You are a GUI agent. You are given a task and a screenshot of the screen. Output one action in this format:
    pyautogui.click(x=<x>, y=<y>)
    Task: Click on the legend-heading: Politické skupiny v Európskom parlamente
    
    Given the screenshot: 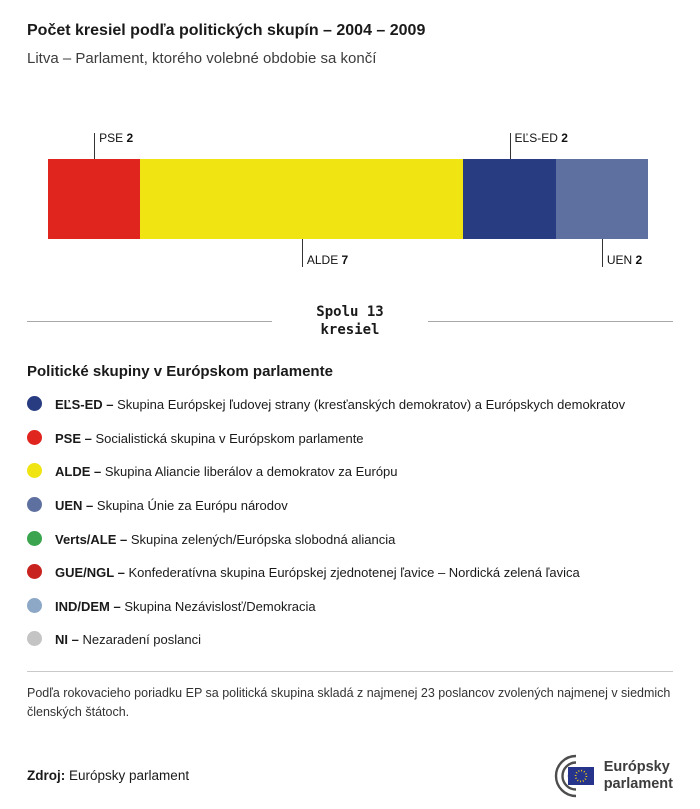 What is the action you would take?
    pyautogui.click(x=180, y=372)
    